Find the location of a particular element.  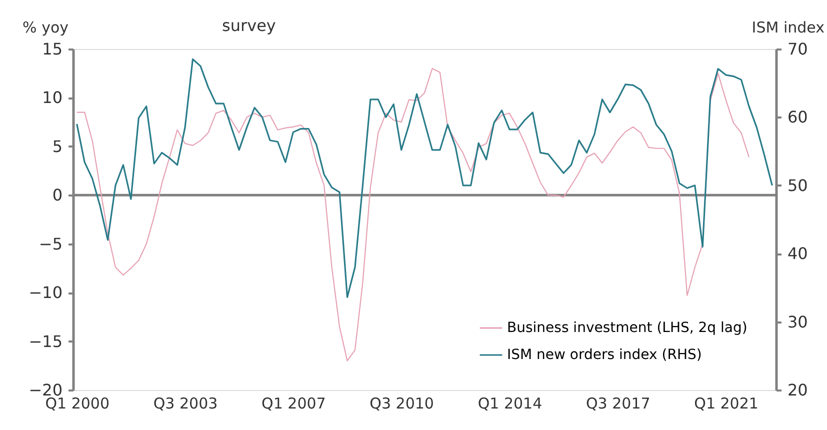

y2-tick-label: 30 is located at coordinates (798, 322).